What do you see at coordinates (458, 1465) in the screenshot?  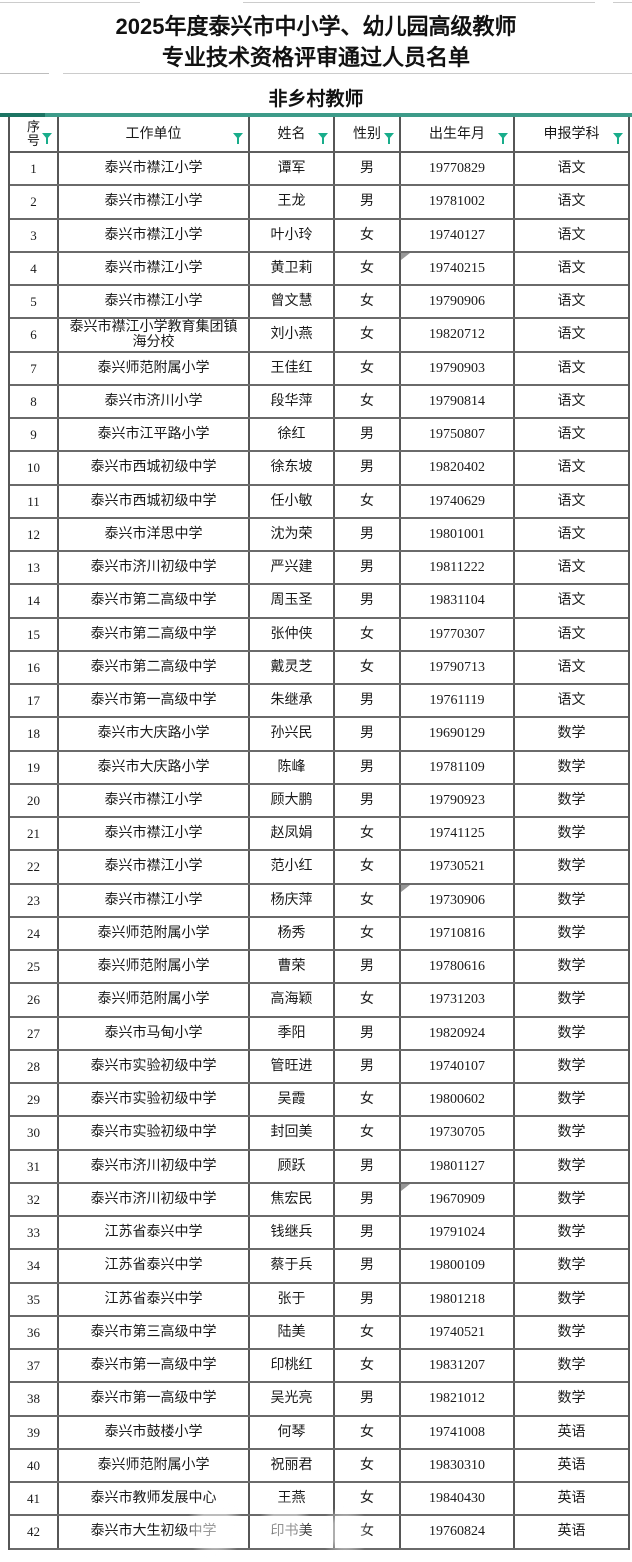 I see `cell-birthdate: 19830310` at bounding box center [458, 1465].